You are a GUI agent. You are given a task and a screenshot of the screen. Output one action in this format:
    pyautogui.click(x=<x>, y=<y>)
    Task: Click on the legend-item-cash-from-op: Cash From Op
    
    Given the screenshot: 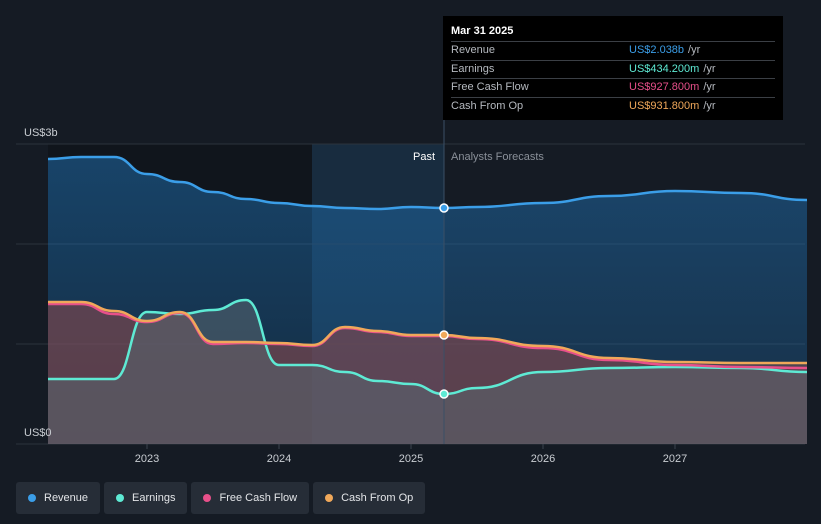 What is the action you would take?
    pyautogui.click(x=369, y=498)
    